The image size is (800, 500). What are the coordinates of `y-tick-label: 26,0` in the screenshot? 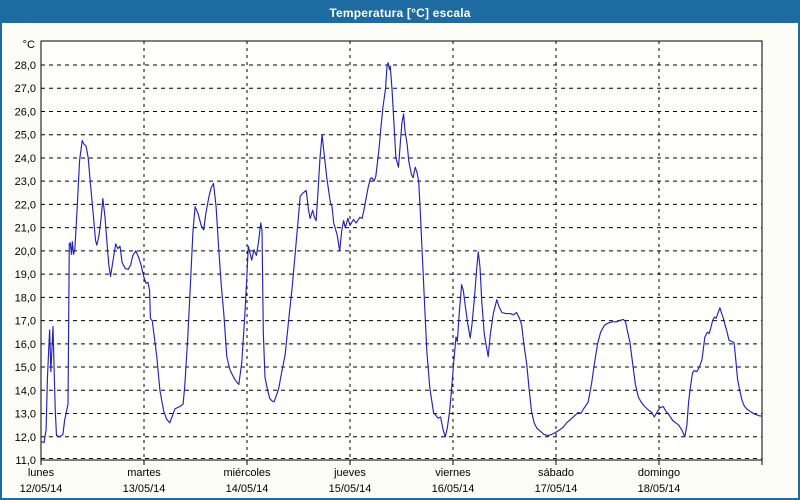 It's located at (25, 112).